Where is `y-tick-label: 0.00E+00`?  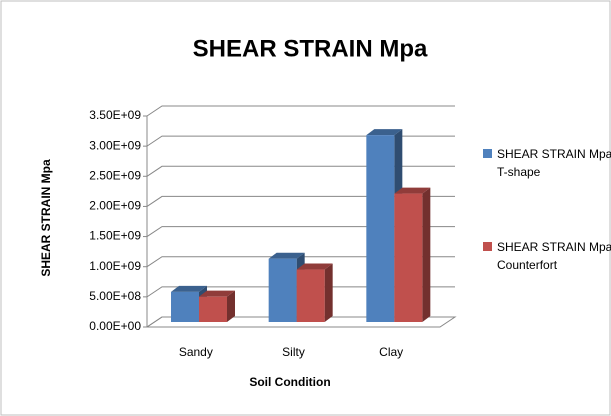
y-tick-label: 0.00E+00 is located at coordinates (115, 326).